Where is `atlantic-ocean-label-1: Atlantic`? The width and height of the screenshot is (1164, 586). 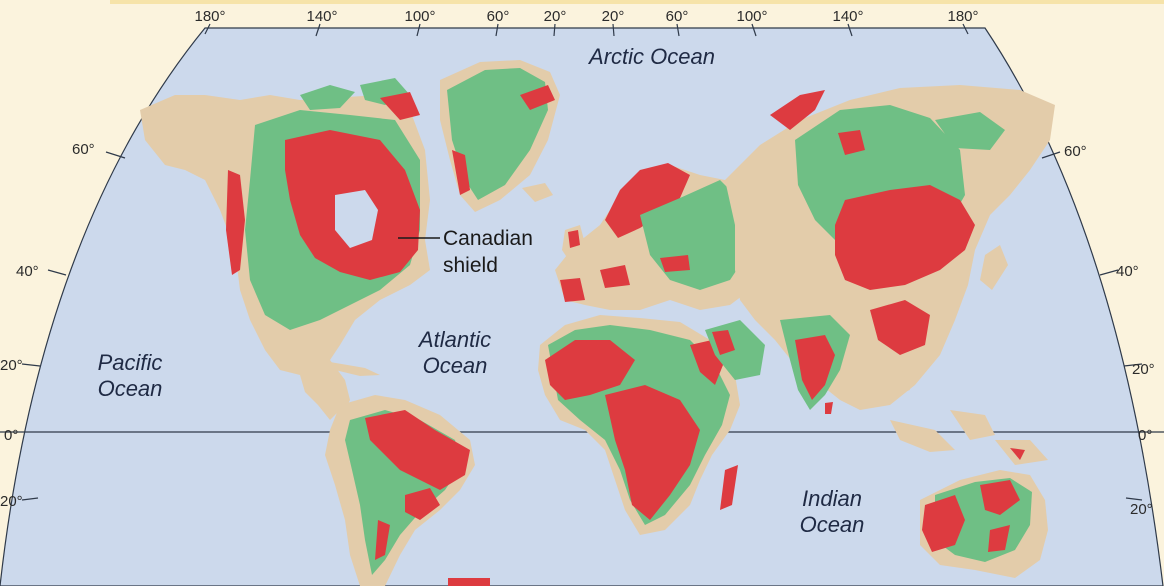 atlantic-ocean-label-1: Atlantic is located at coordinates (454, 339).